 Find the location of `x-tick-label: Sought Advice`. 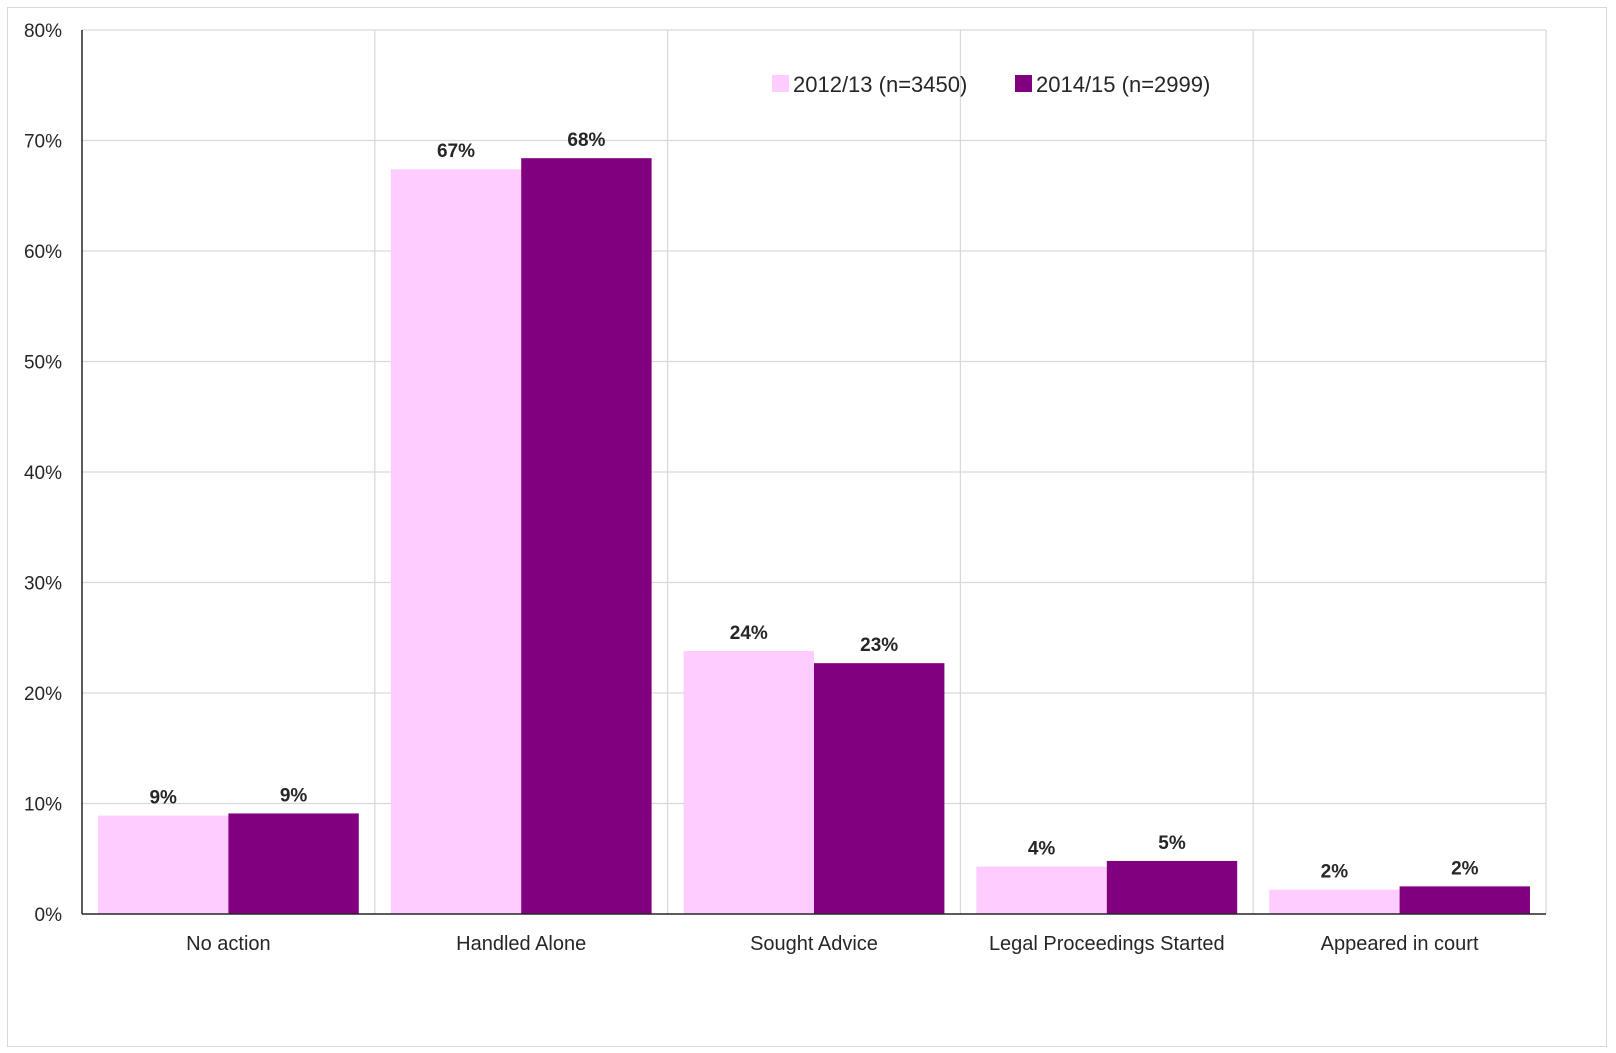

x-tick-label: Sought Advice is located at coordinates (814, 944).